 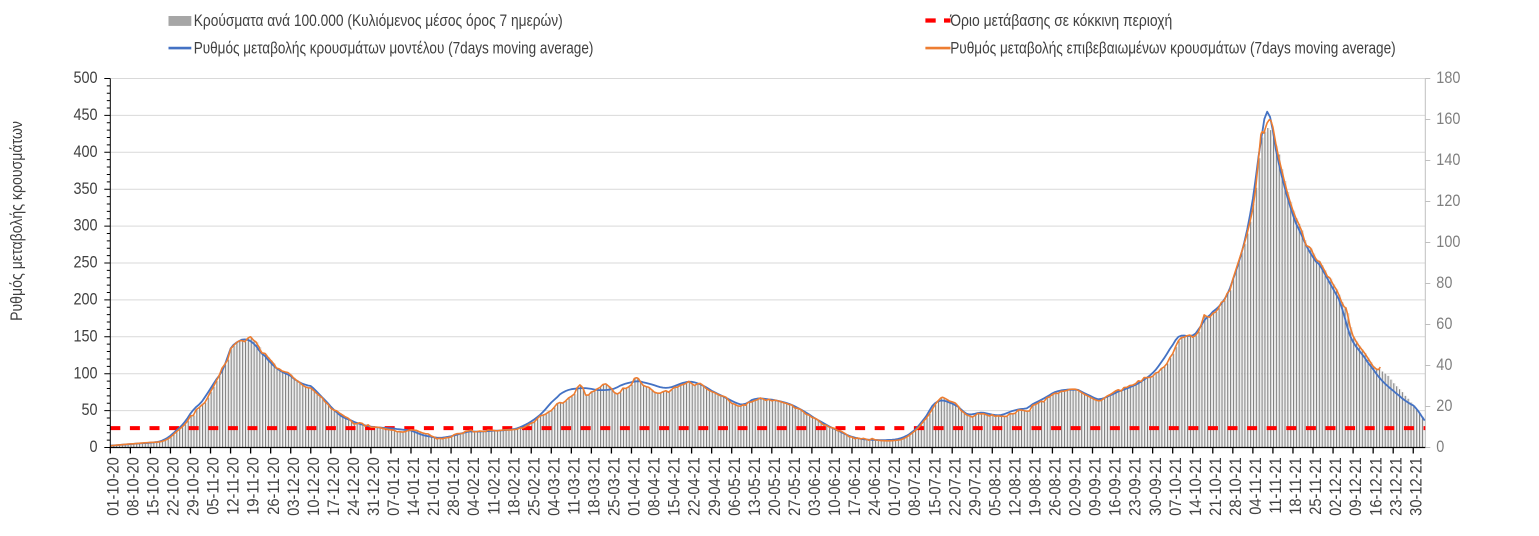 I want to click on svg-text: 12-11-20, so click(x=234, y=486).